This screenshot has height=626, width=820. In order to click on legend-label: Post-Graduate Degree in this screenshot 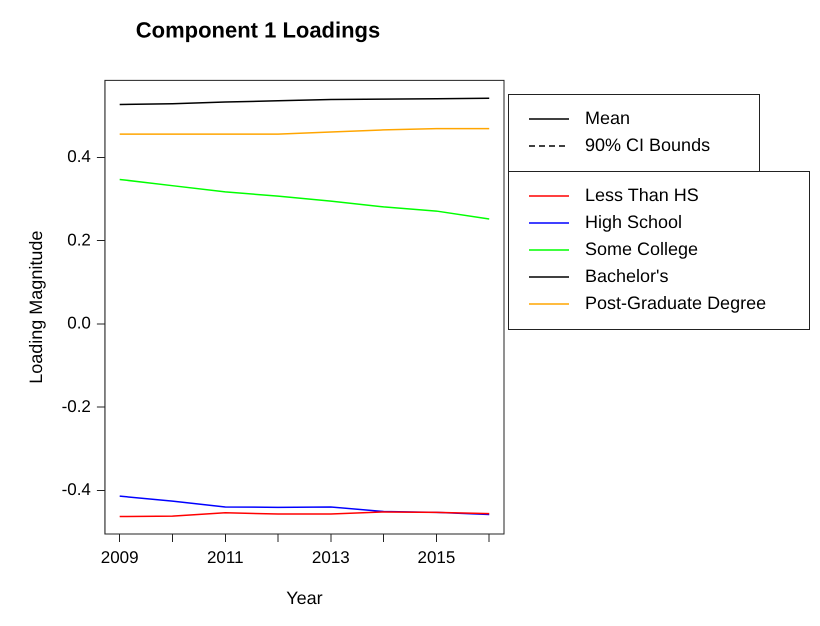, I will do `click(675, 303)`.